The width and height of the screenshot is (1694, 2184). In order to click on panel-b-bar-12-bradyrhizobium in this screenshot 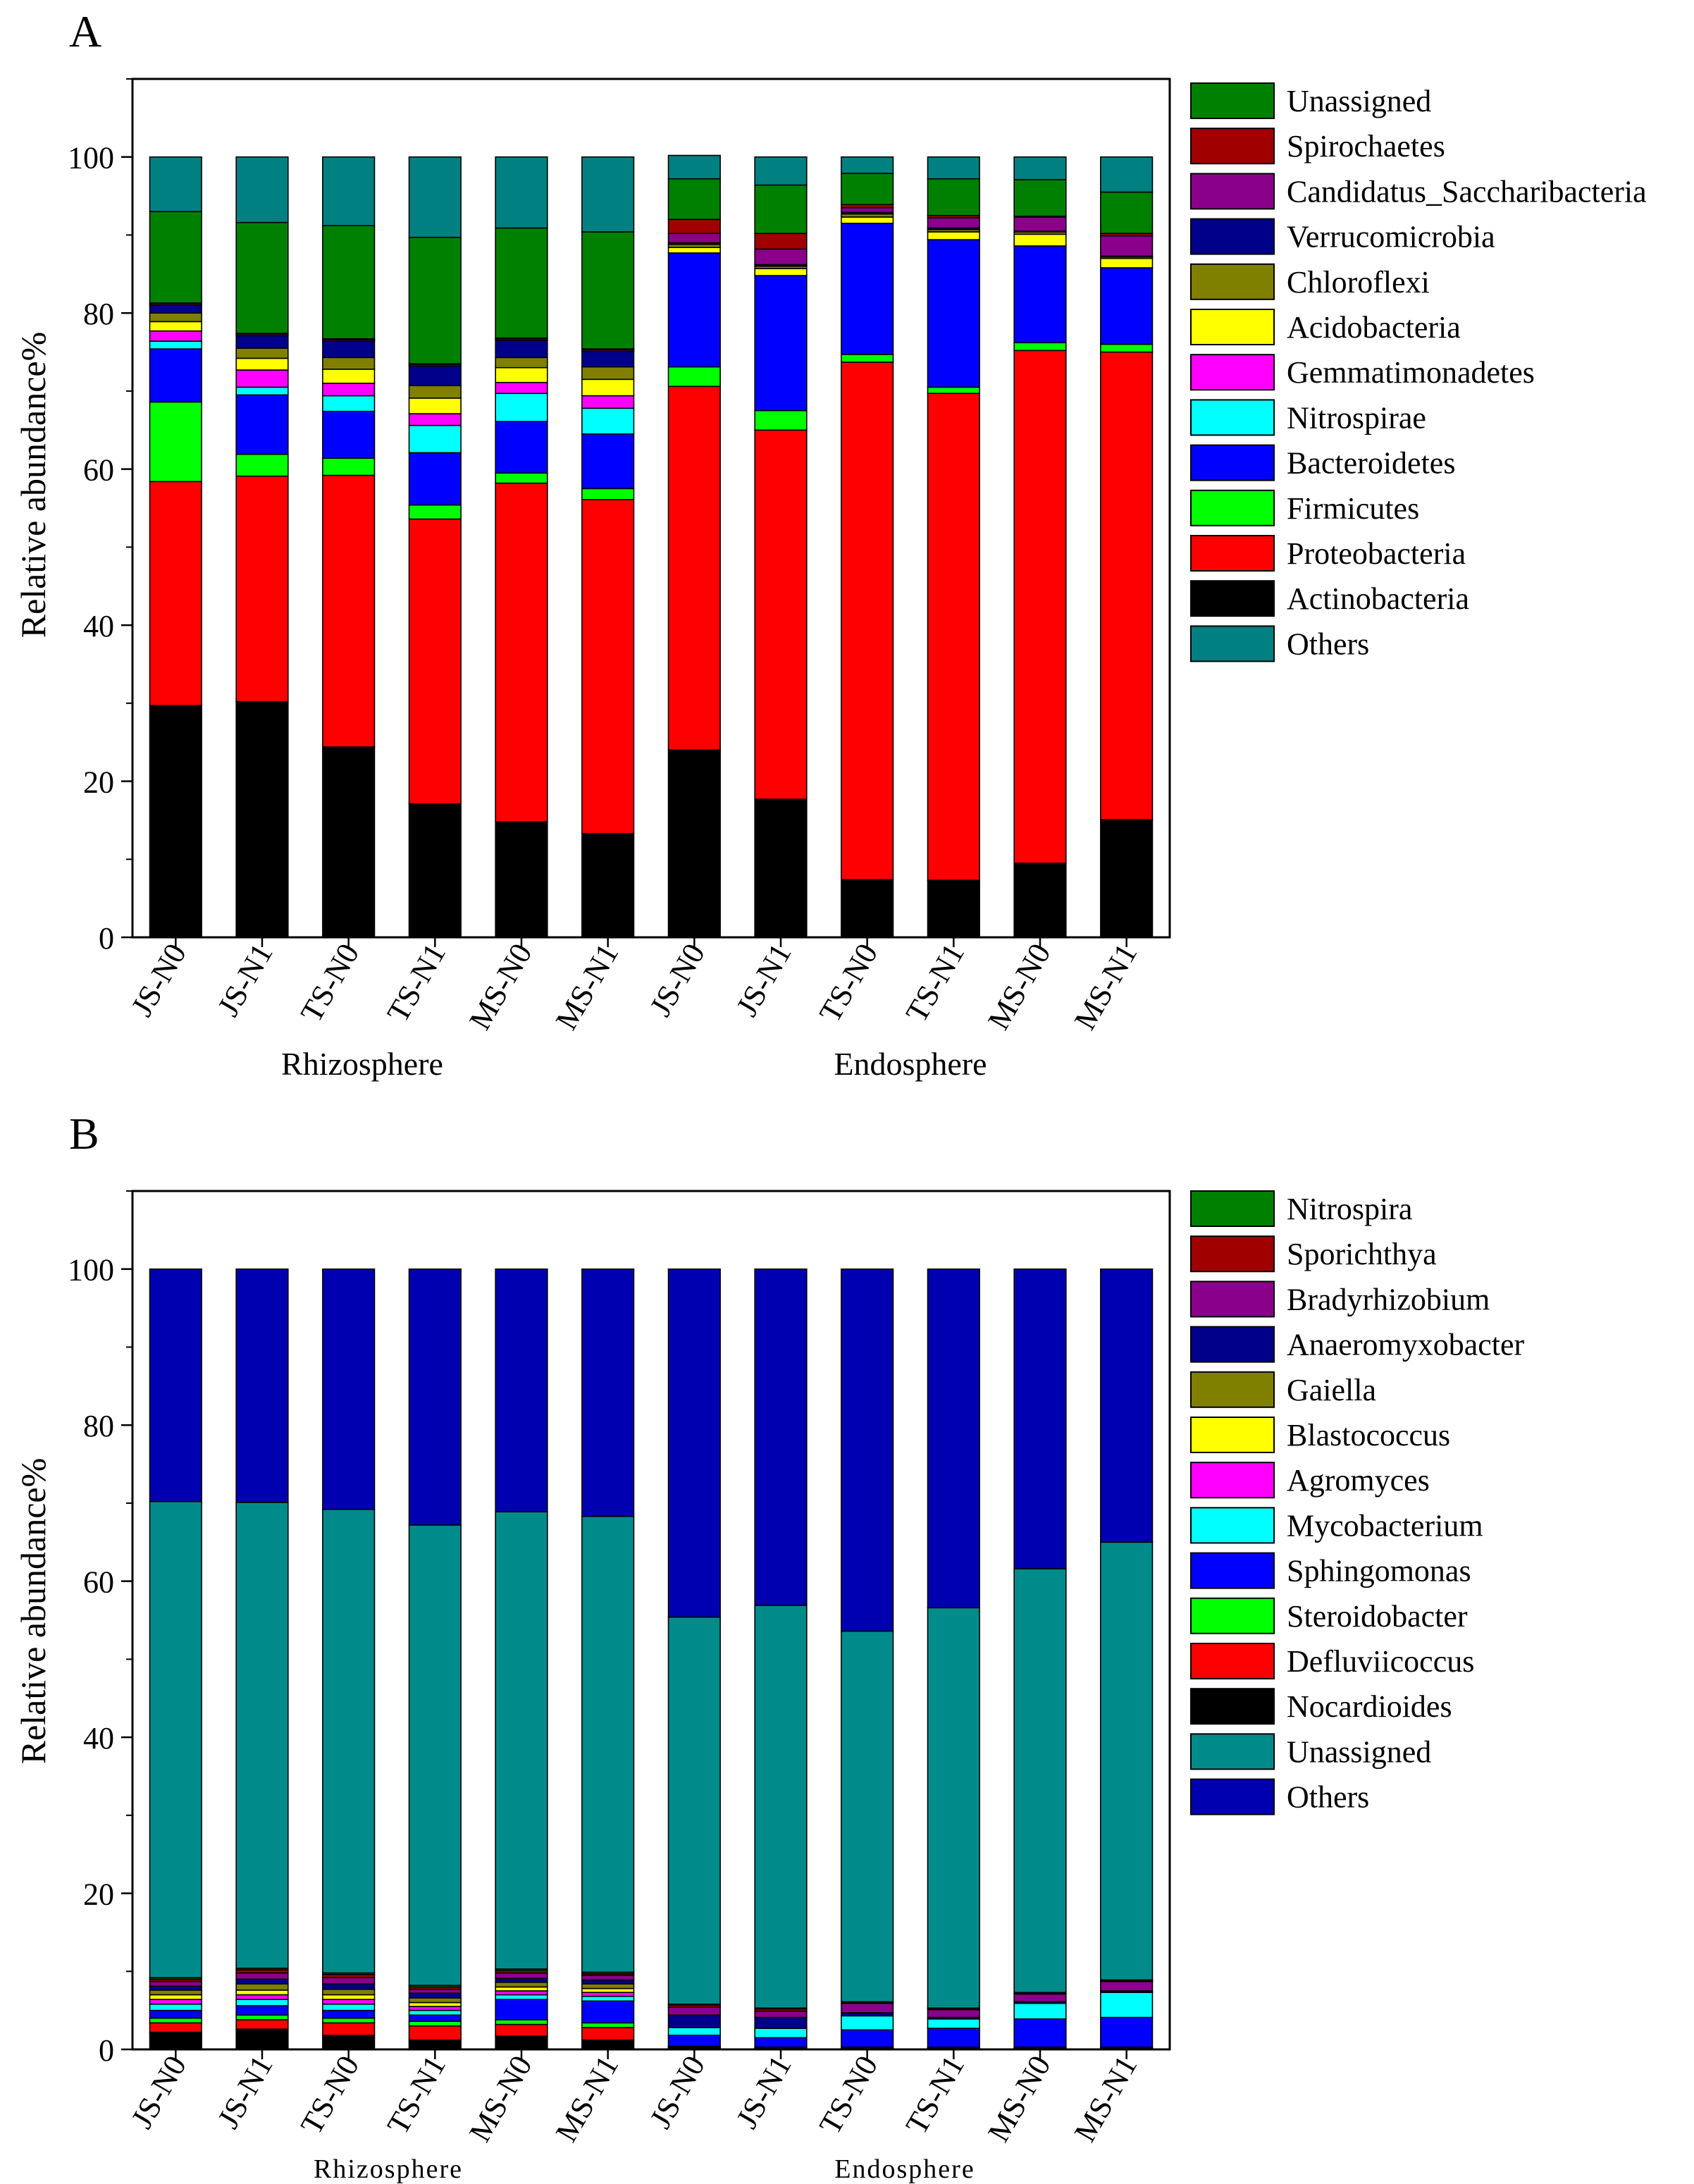, I will do `click(1127, 1986)`.